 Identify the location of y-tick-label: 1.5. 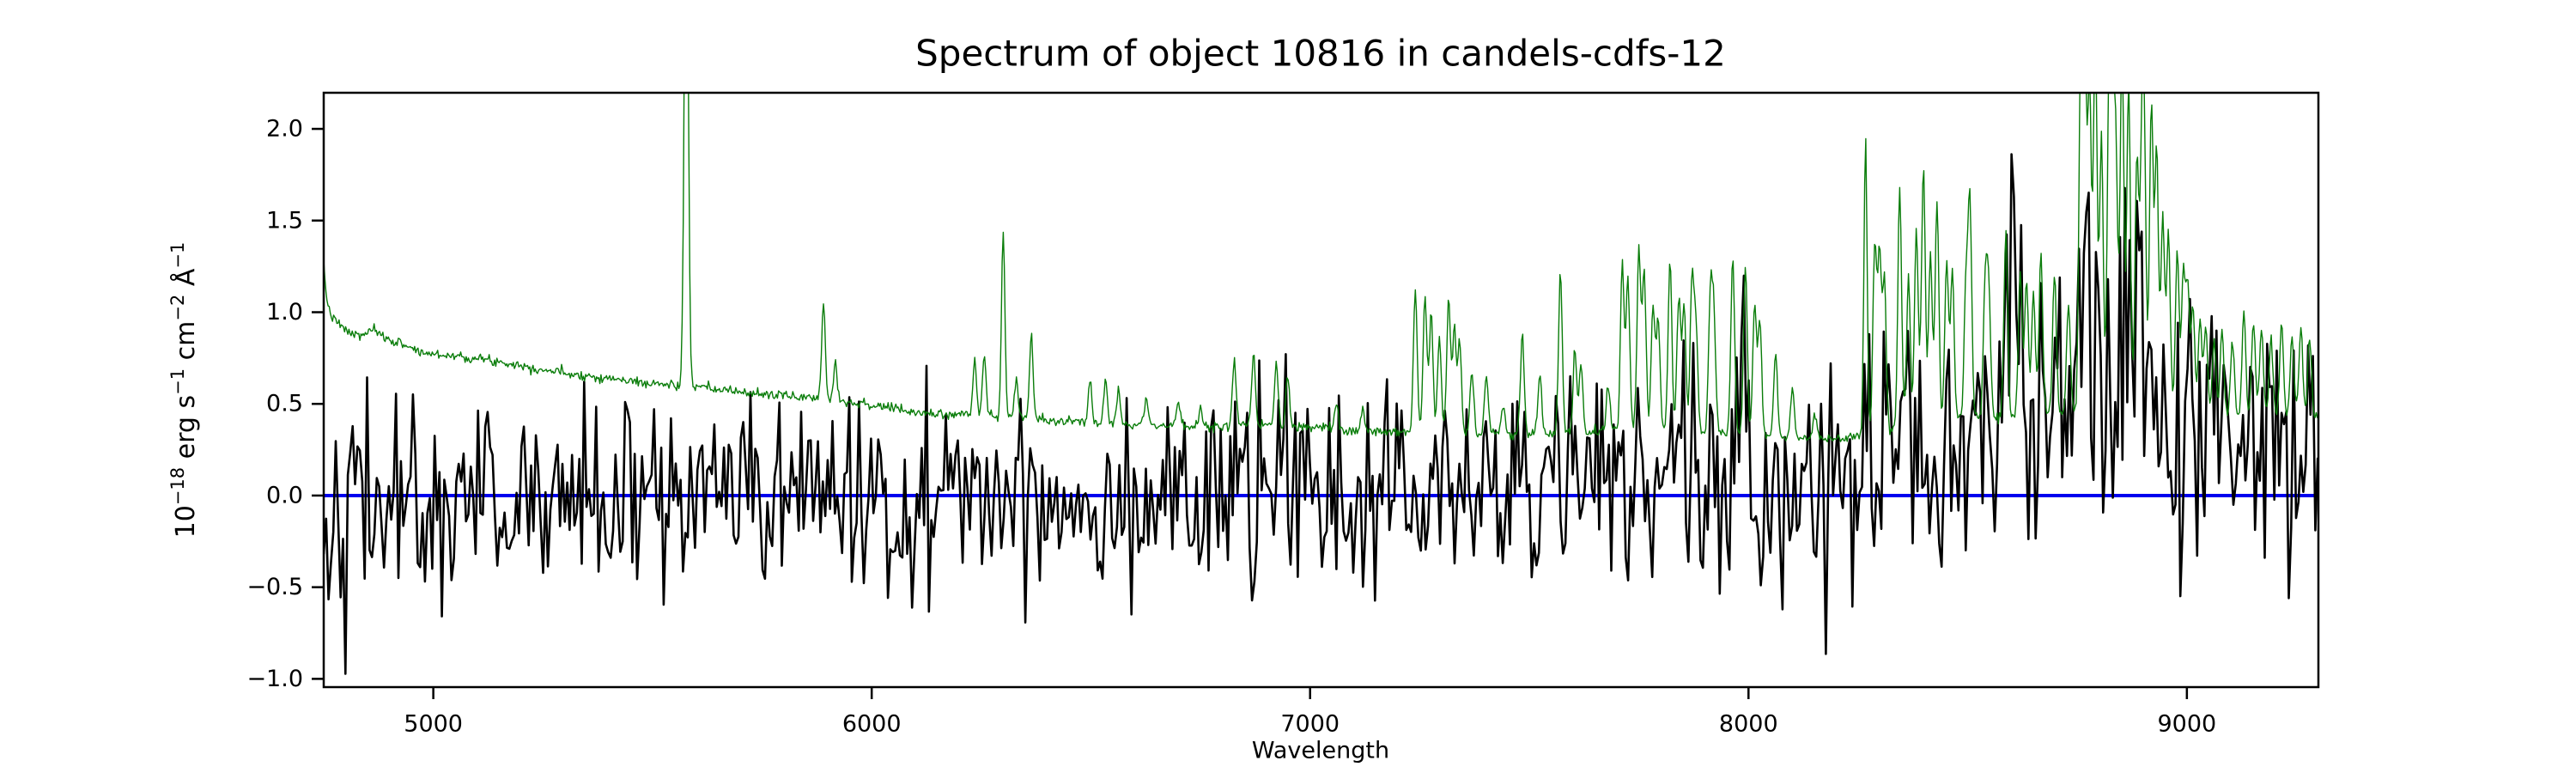
(284, 220).